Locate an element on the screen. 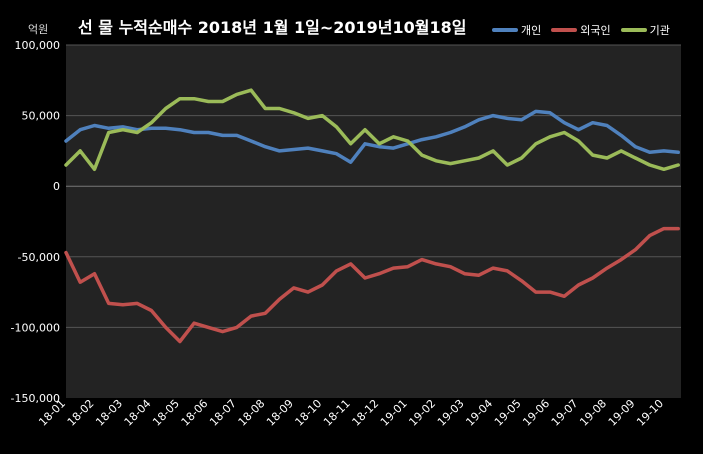 The image size is (703, 454). series-line-individual is located at coordinates (372, 136).